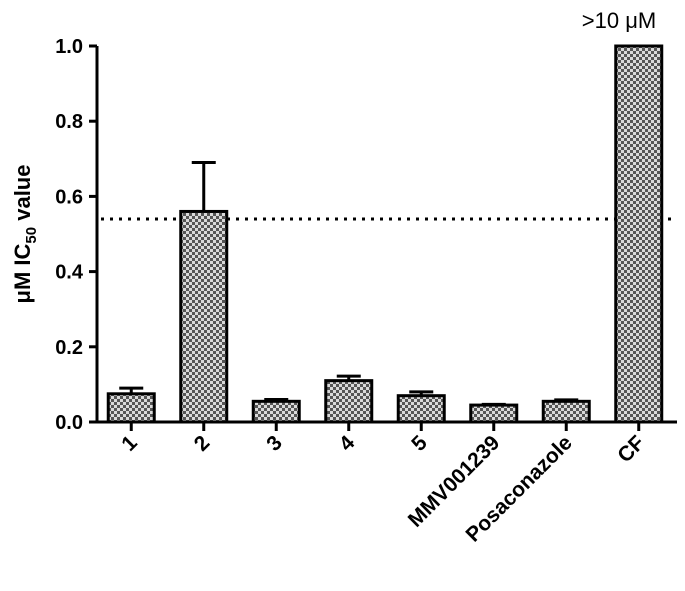 The height and width of the screenshot is (591, 685). What do you see at coordinates (69, 423) in the screenshot?
I see `y-tick-label: 0.0` at bounding box center [69, 423].